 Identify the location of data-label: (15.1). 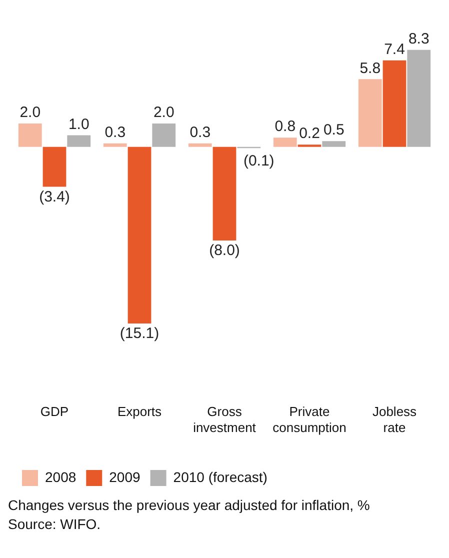
(140, 333).